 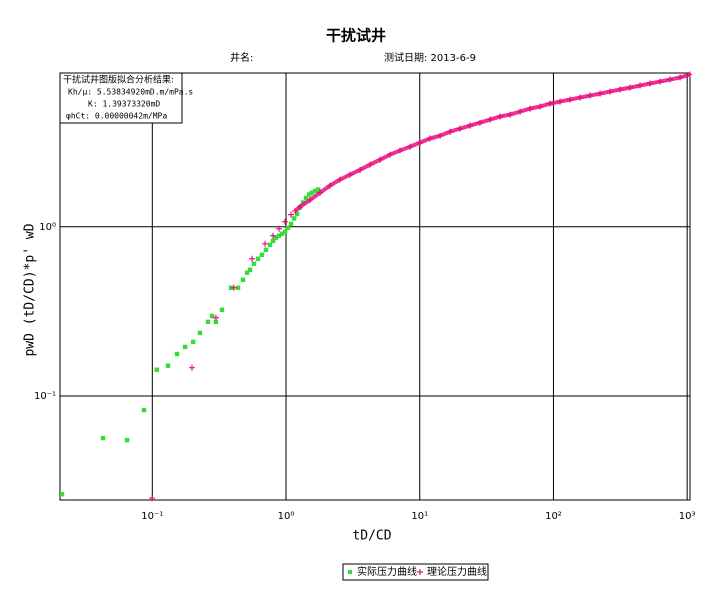 What do you see at coordinates (121, 98) in the screenshot?
I see `info-box` at bounding box center [121, 98].